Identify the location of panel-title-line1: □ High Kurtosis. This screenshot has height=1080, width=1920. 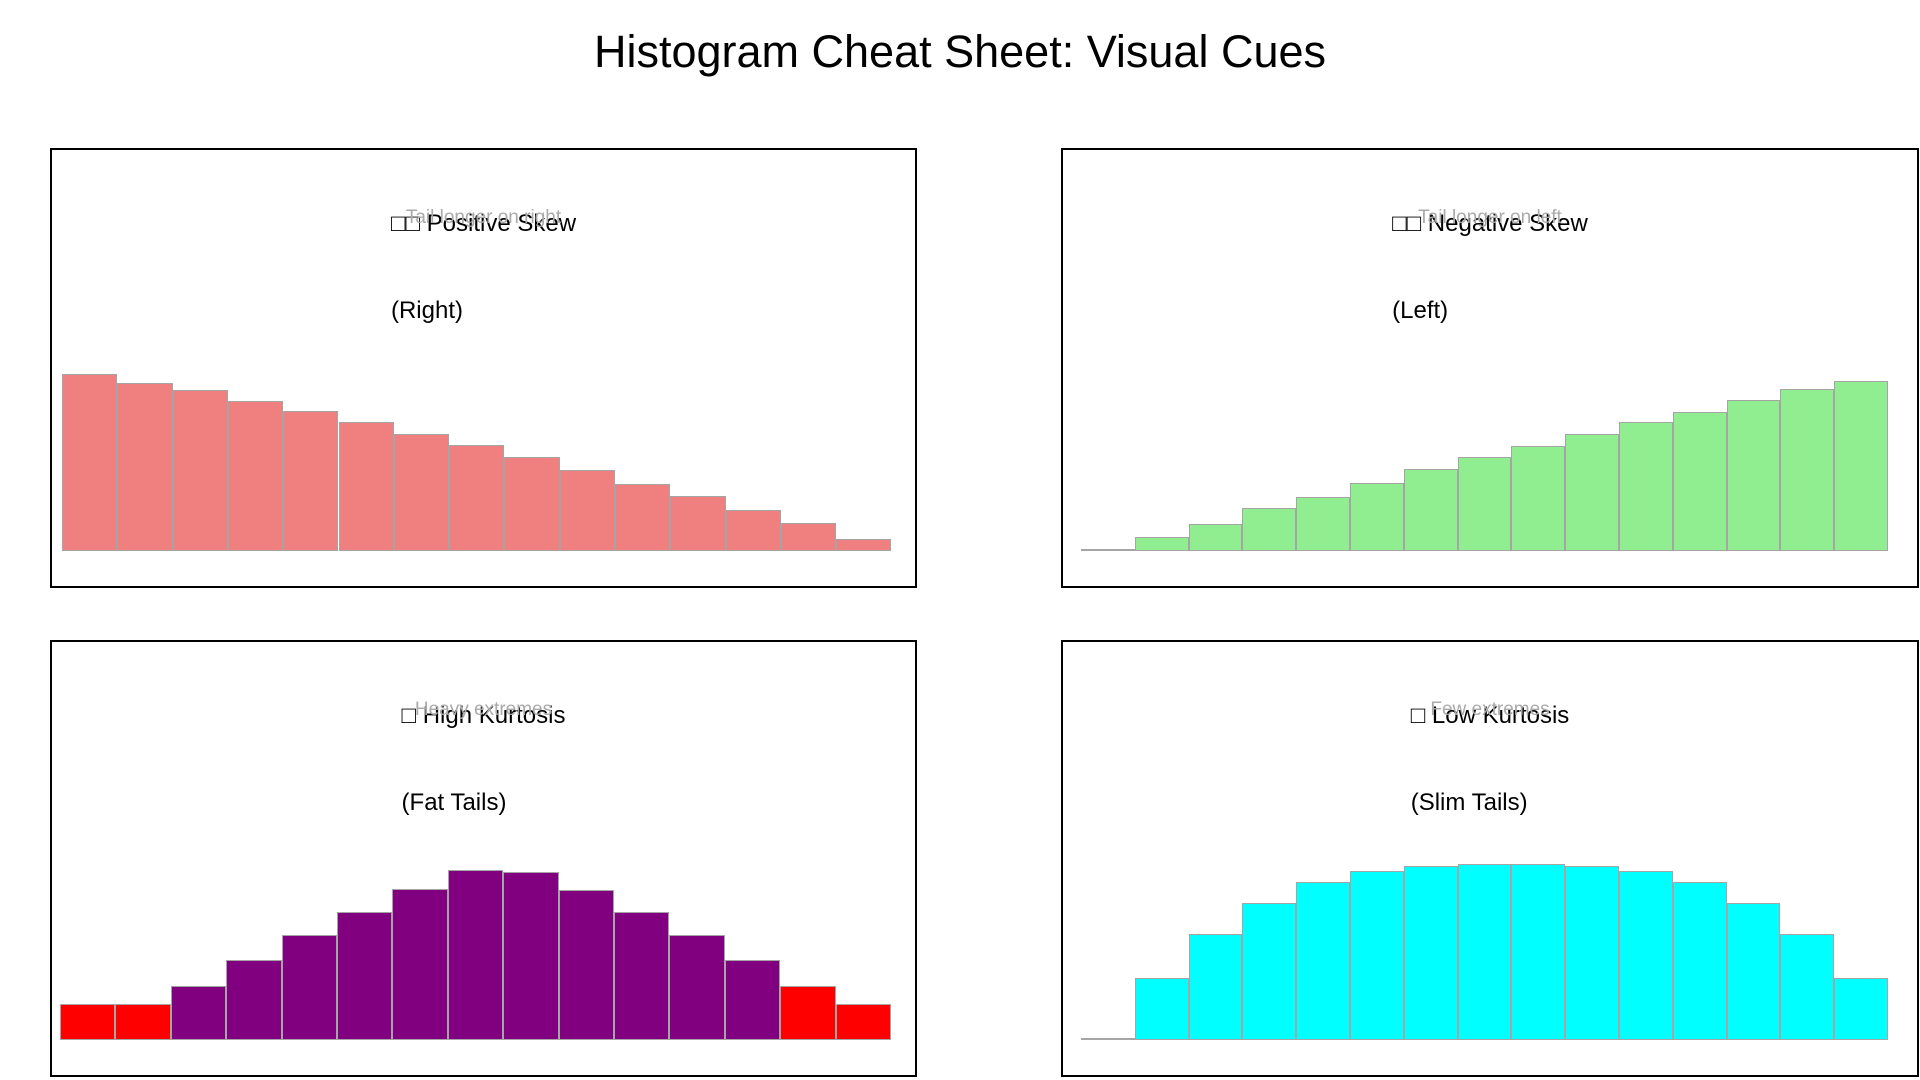
(483, 715).